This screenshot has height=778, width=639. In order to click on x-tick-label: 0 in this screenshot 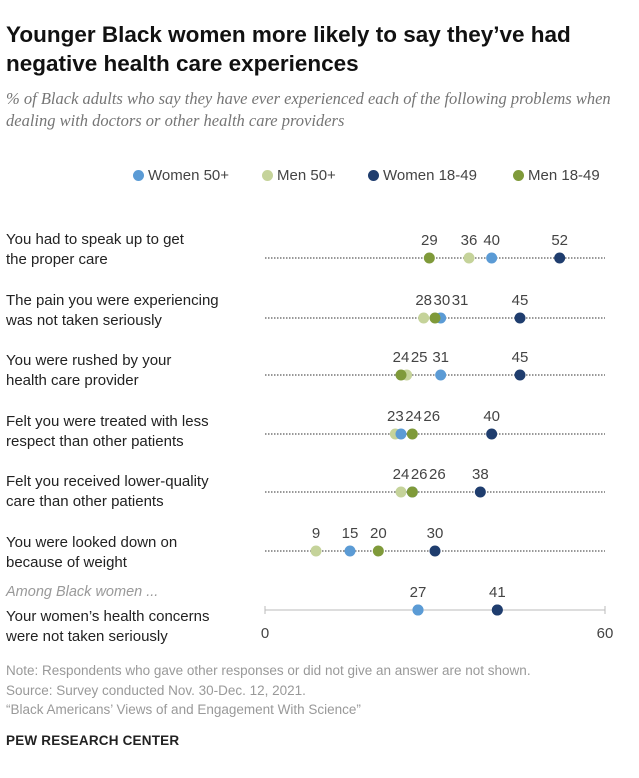, I will do `click(265, 633)`.